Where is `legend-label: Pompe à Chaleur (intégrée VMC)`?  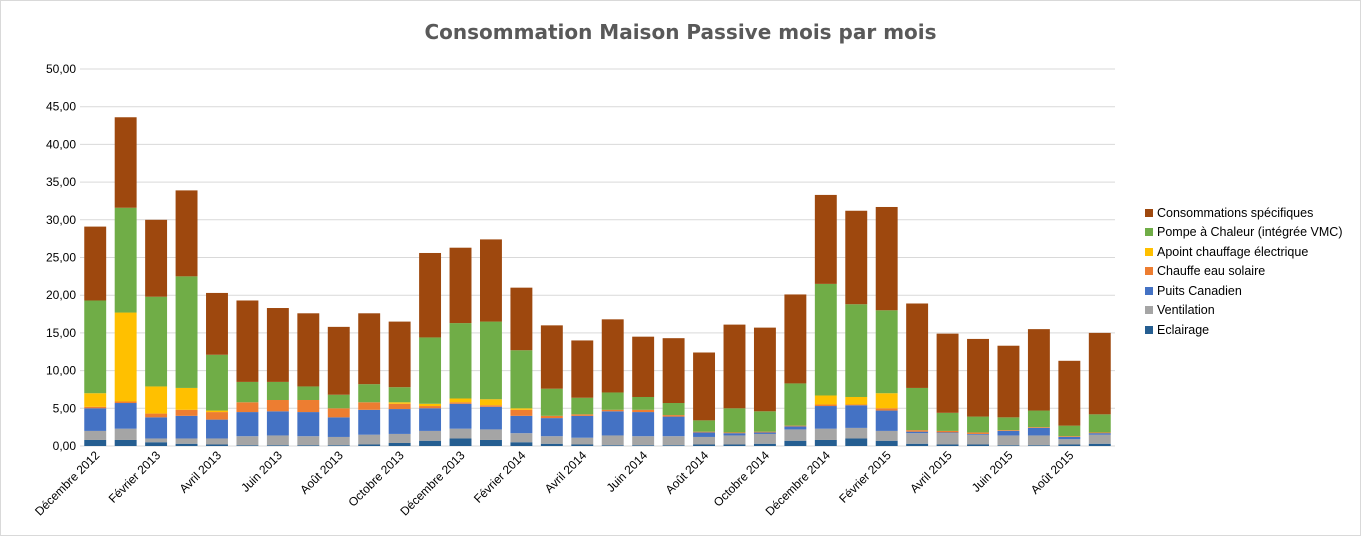
legend-label: Pompe à Chaleur (intégrée VMC) is located at coordinates (1250, 232).